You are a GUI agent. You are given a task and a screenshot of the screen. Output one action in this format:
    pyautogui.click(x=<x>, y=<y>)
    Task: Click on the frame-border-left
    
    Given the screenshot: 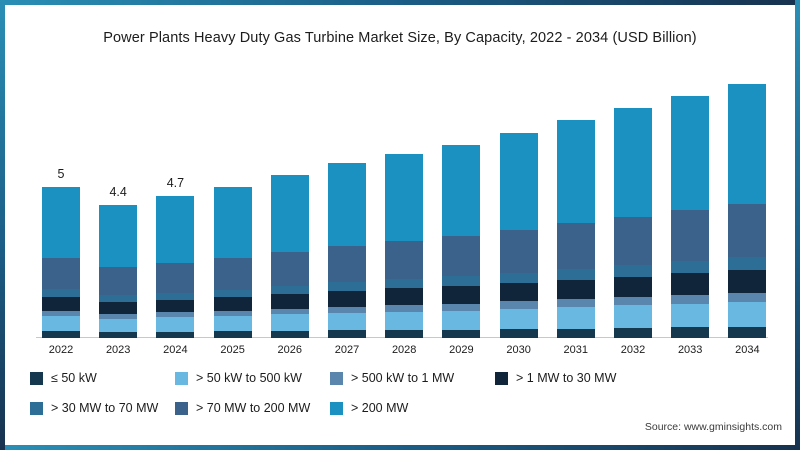 What is the action you would take?
    pyautogui.click(x=2, y=225)
    